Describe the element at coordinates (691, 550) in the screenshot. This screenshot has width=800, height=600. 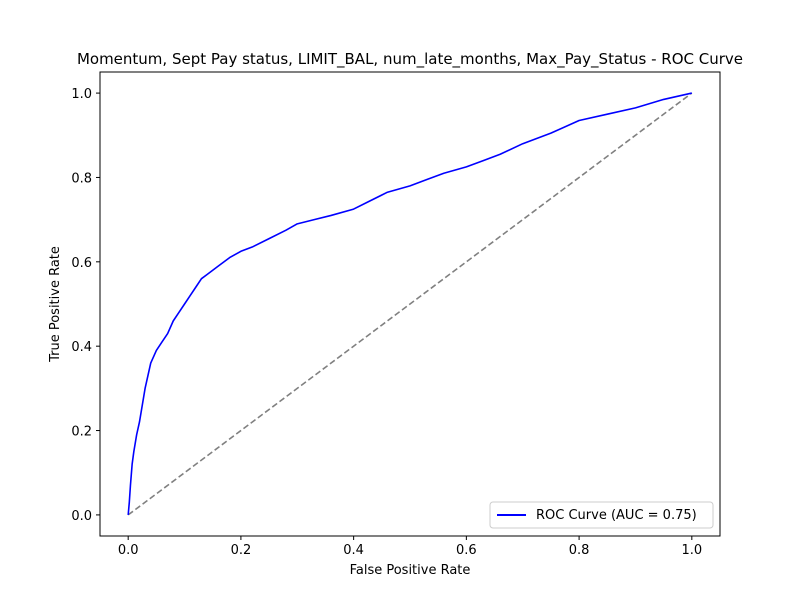
I see `x-tick-label: 1.0` at that location.